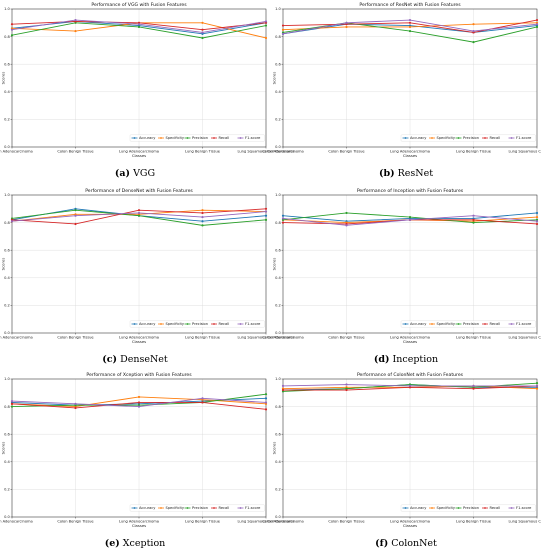 The height and width of the screenshot is (554, 541). Describe the element at coordinates (495, 138) in the screenshot. I see `legend-label-recall: Recall` at that location.